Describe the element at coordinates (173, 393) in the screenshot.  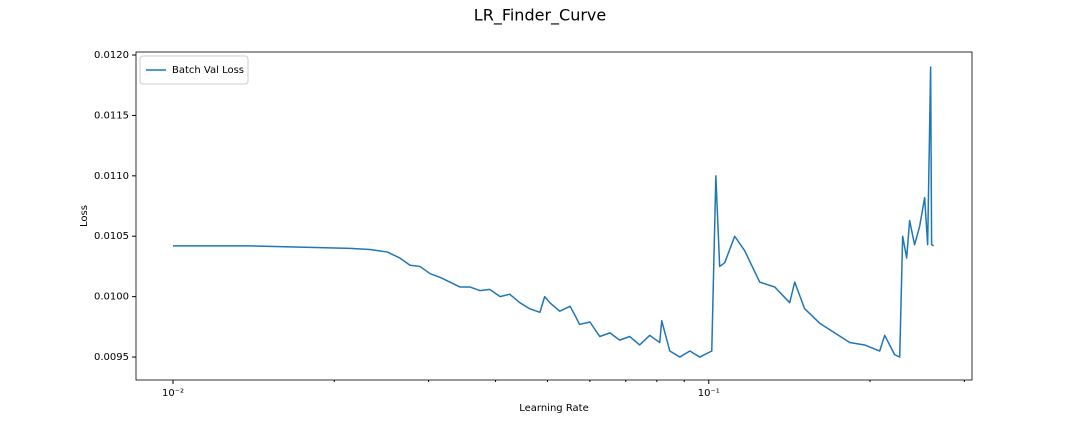
I see `x-tick-label: 10⁻²` at that location.